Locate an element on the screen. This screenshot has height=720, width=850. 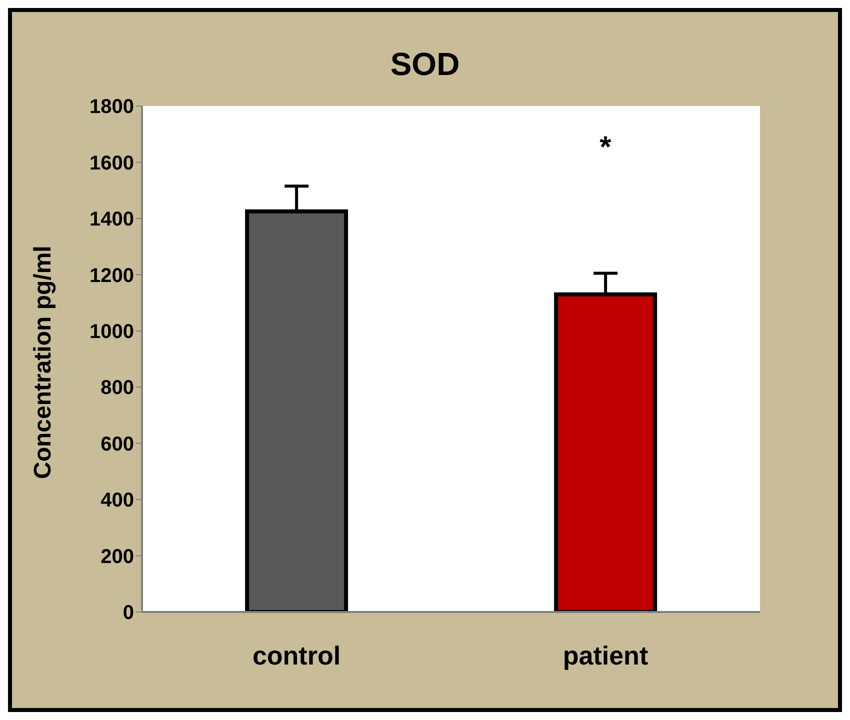
annotation: * is located at coordinates (606, 147).